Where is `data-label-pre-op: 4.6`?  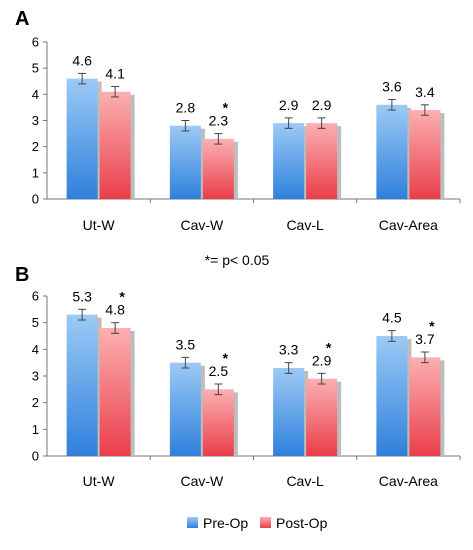
data-label-pre-op: 4.6 is located at coordinates (82, 60).